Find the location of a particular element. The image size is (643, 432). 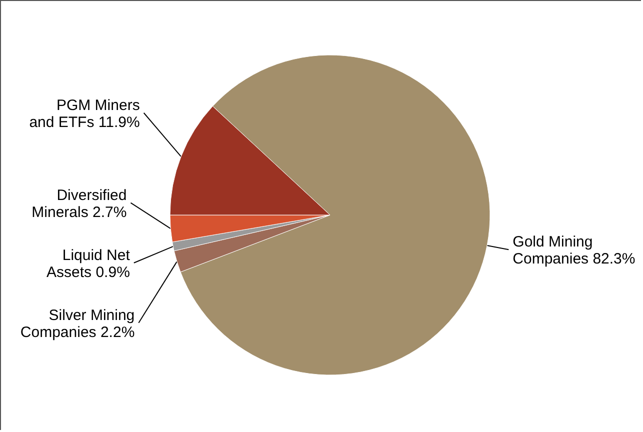

slice-label: Liquid Net Assets 0.9% is located at coordinates (88, 263).